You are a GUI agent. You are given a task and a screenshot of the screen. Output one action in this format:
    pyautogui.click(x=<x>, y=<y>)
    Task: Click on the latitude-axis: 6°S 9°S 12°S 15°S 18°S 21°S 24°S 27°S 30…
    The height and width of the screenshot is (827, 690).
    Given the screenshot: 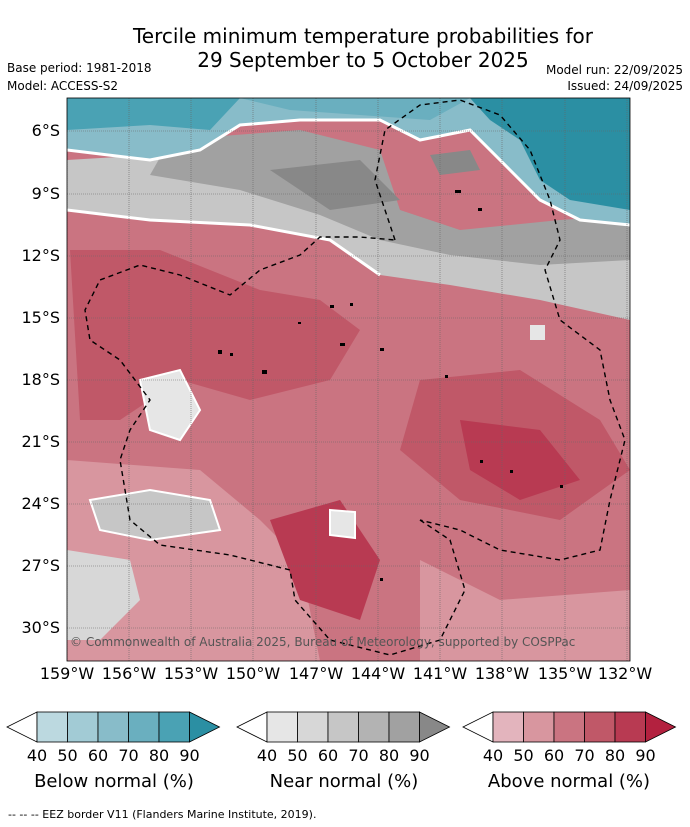 What is the action you would take?
    pyautogui.click(x=40, y=379)
    